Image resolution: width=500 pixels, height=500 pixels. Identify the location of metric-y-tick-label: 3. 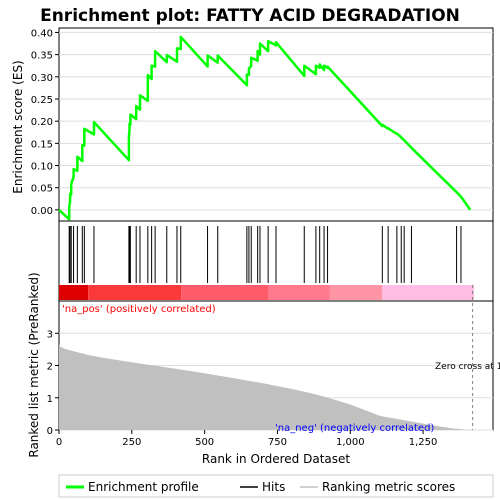
(50, 334).